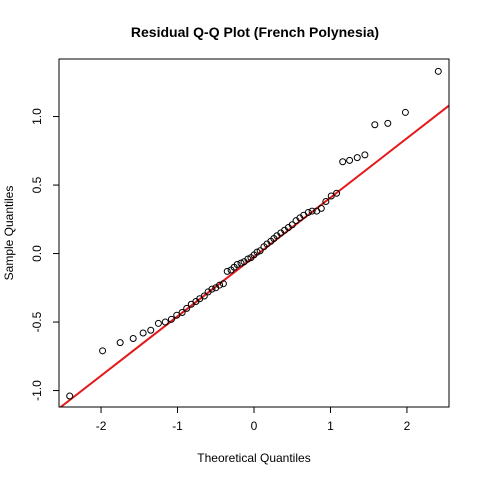 The height and width of the screenshot is (480, 480). Describe the element at coordinates (37, 116) in the screenshot. I see `y-tick-label: 1.0` at that location.